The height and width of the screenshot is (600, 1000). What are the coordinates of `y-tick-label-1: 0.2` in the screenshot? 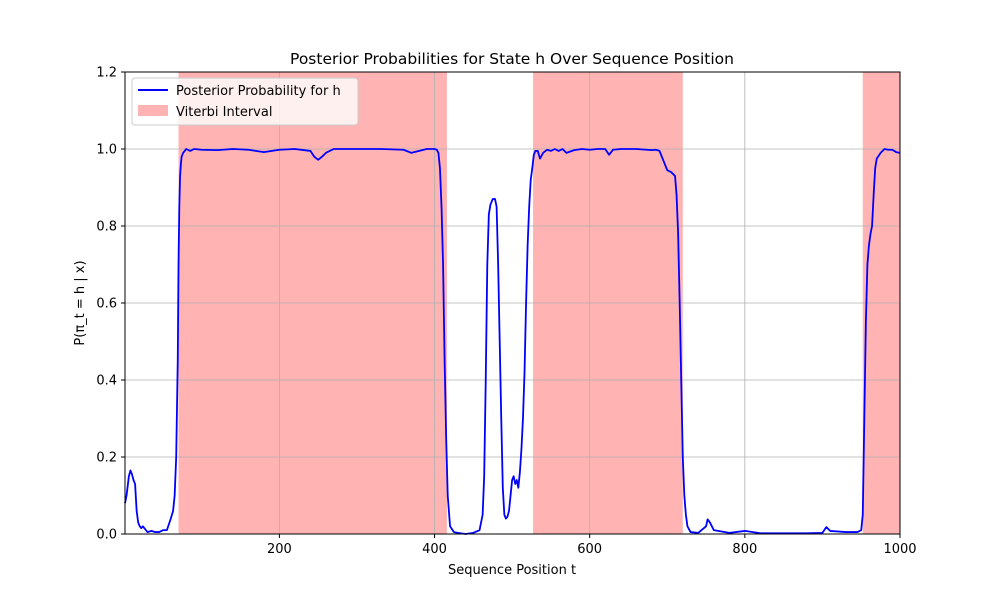 It's located at (106, 458).